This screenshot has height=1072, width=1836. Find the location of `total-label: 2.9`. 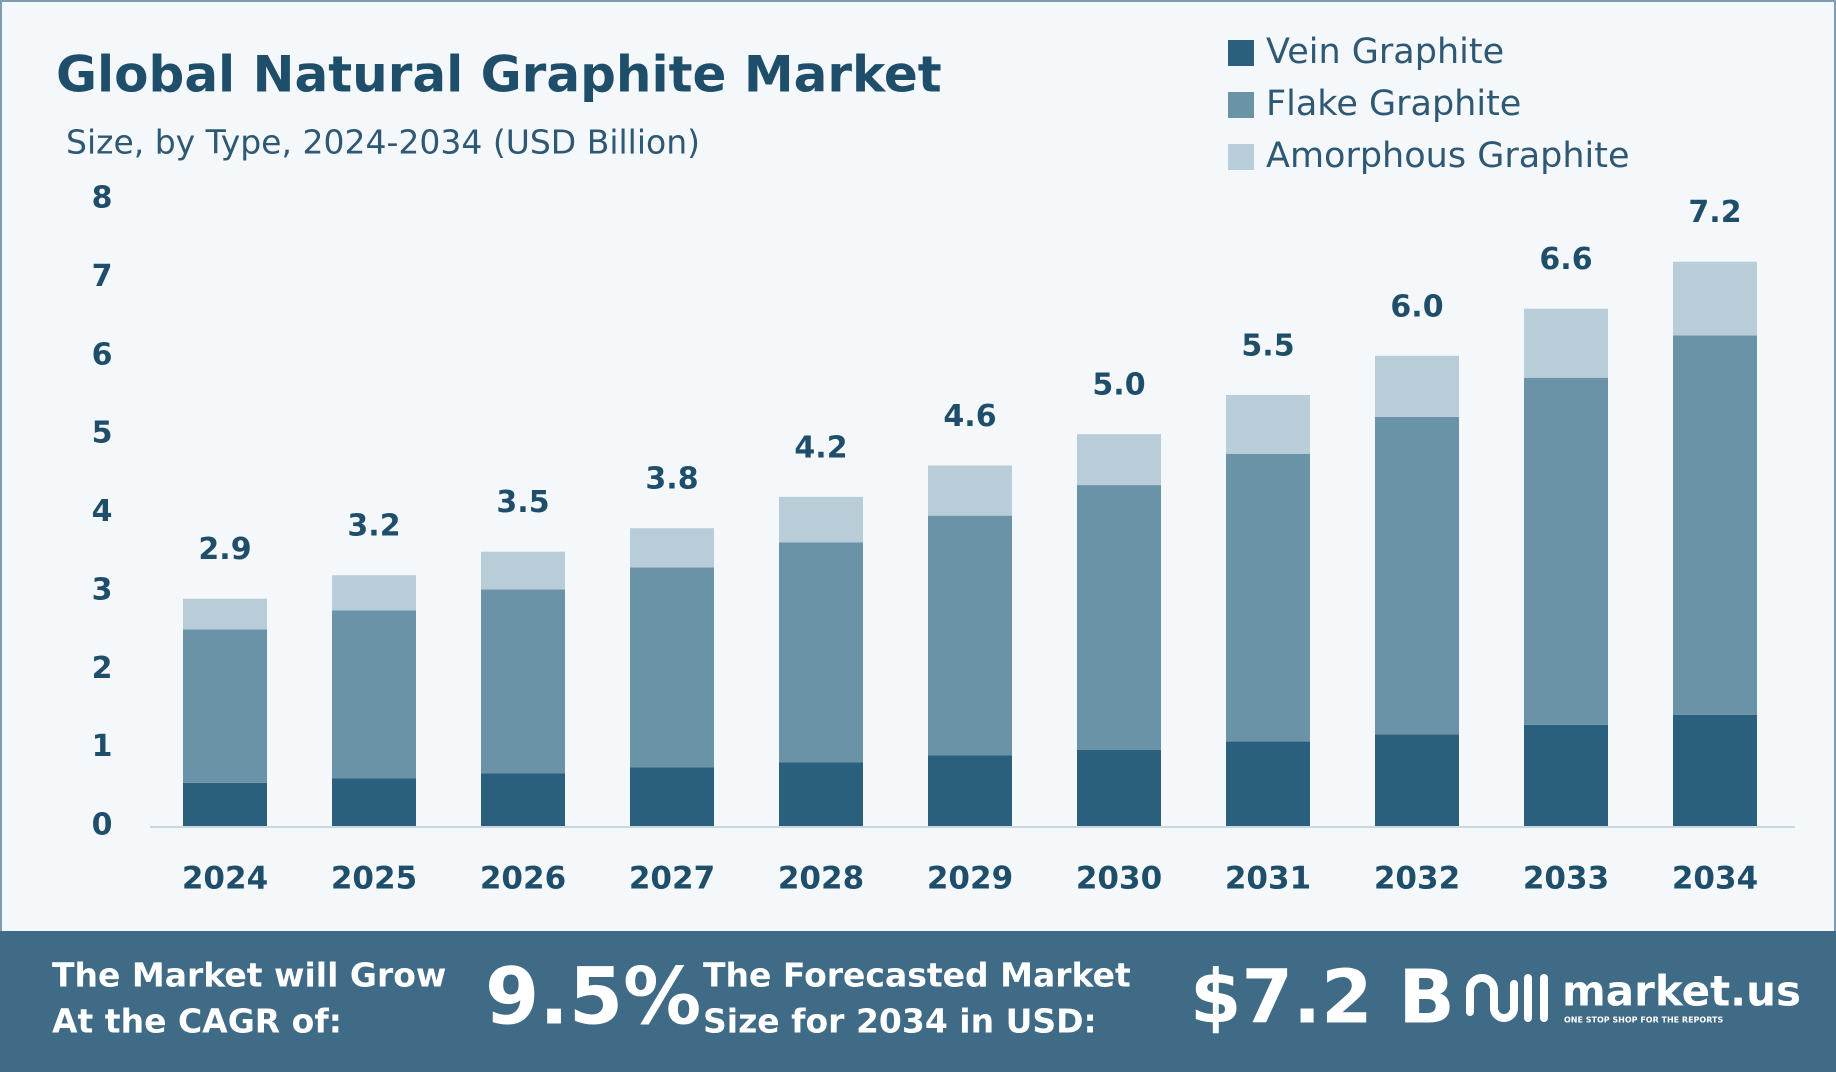

total-label: 2.9 is located at coordinates (224, 549).